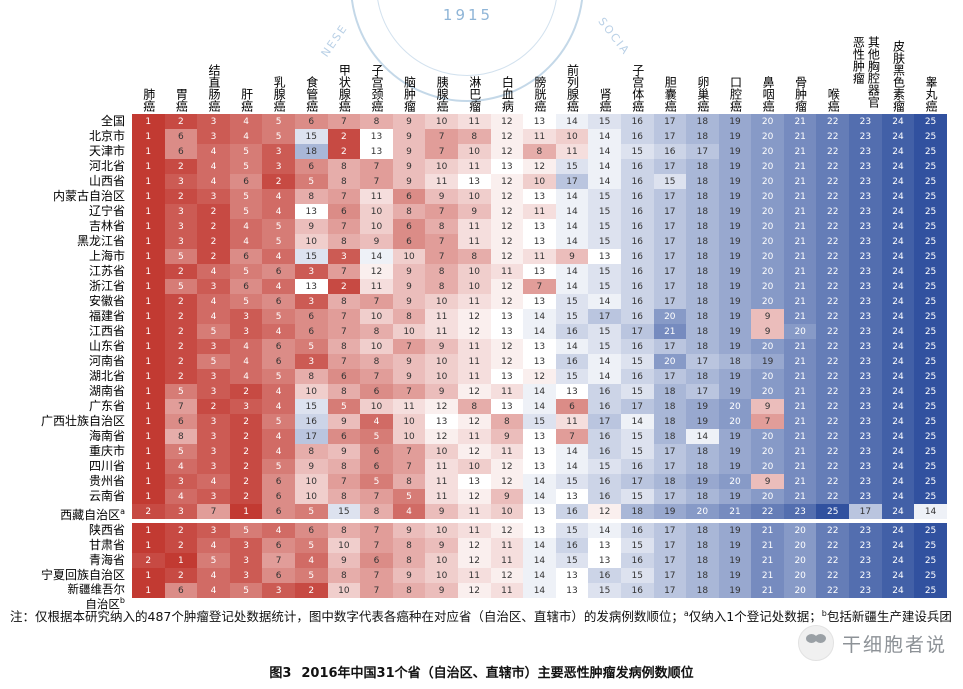 The width and height of the screenshot is (963, 689). What do you see at coordinates (311, 58) in the screenshot?
I see `column-header: 食管癌` at bounding box center [311, 58].